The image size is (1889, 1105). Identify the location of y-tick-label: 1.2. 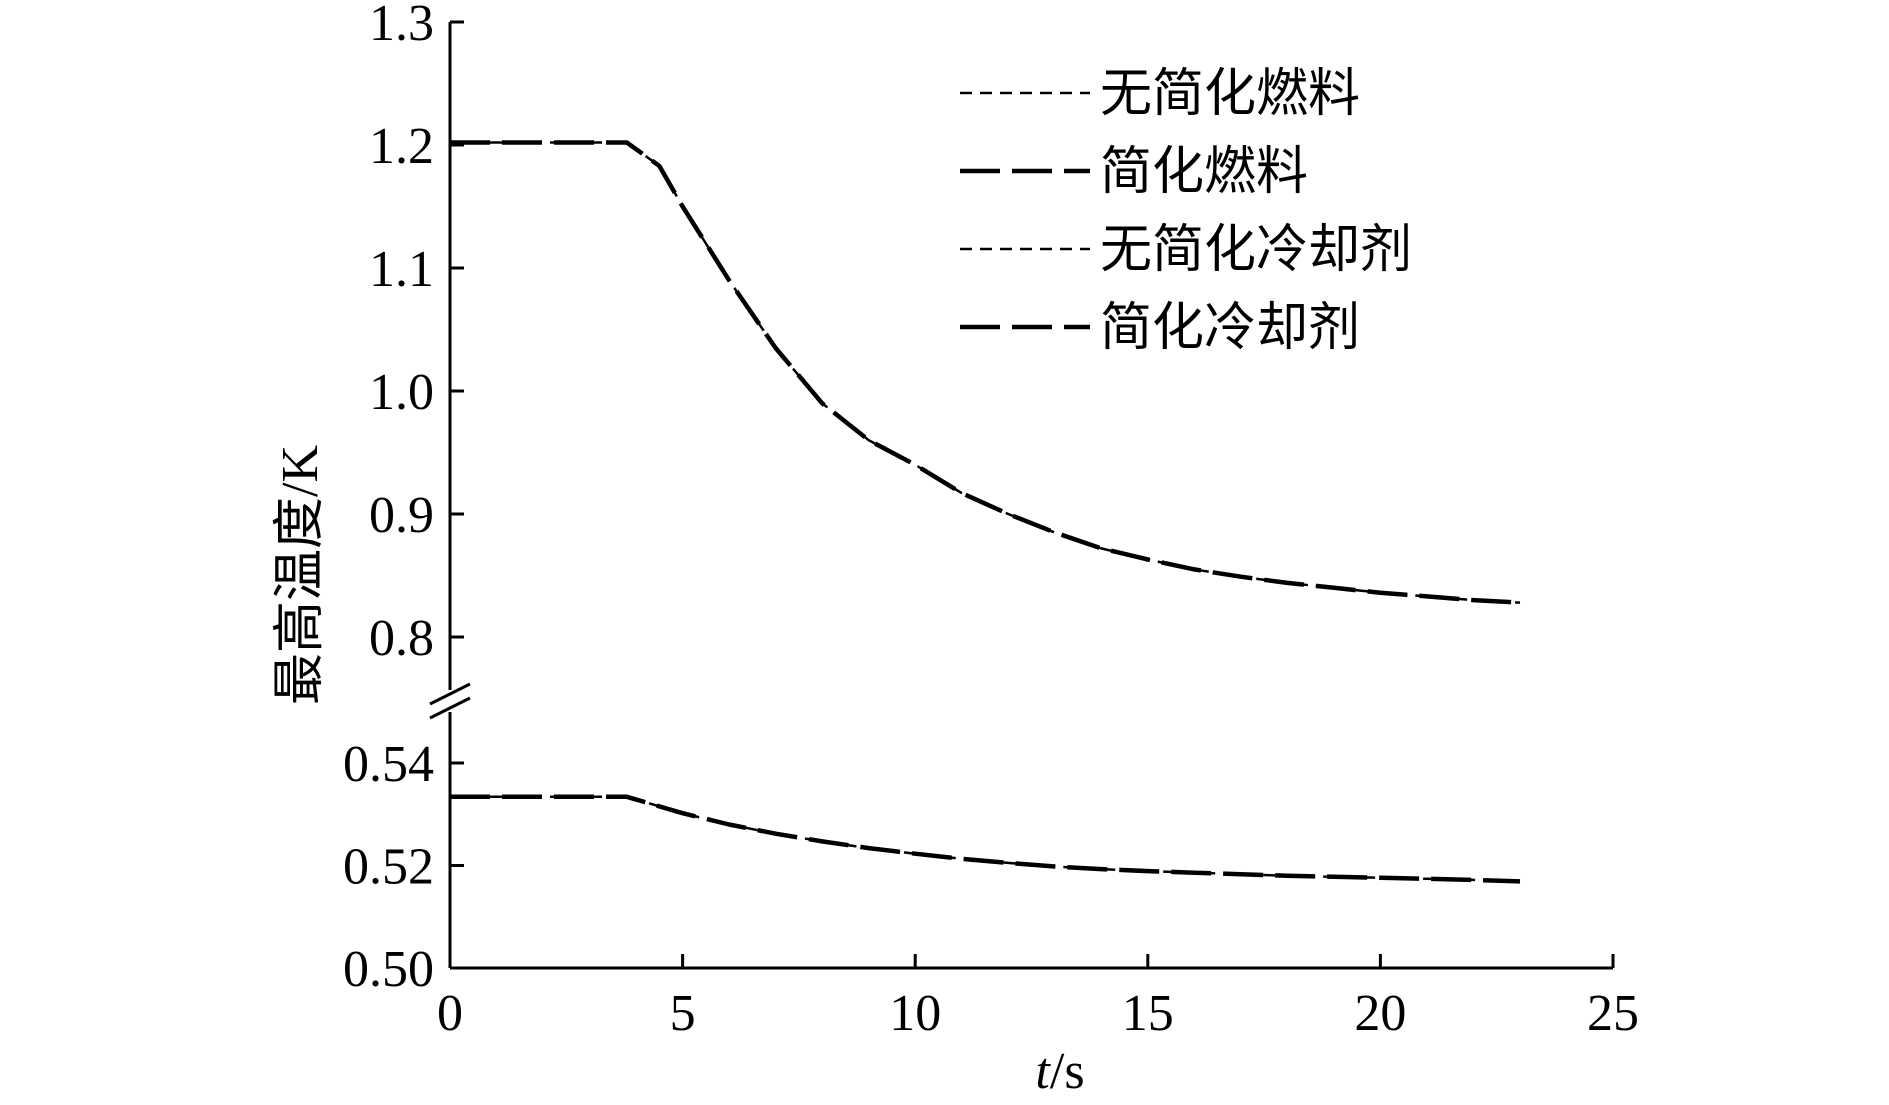
(401, 146).